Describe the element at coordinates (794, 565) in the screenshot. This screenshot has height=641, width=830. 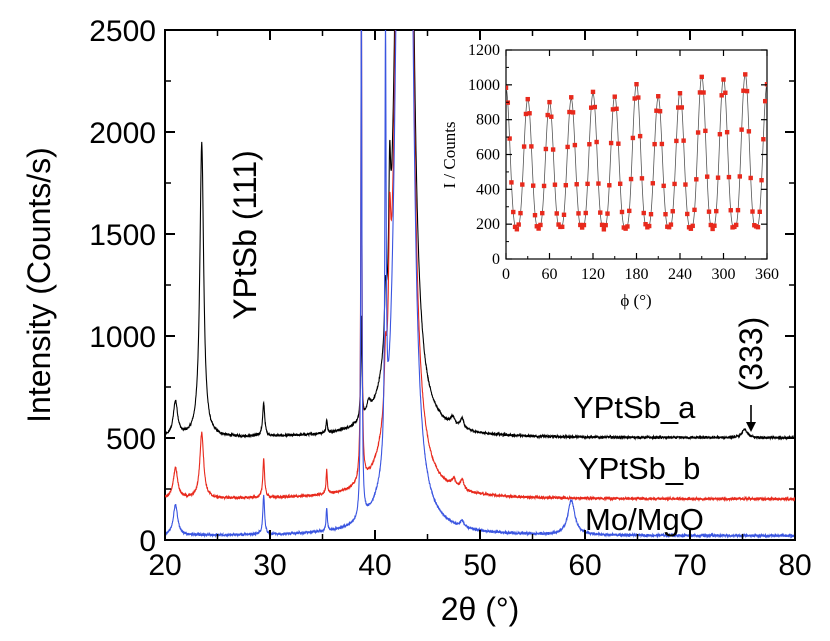
I see `x-tick-label: 80` at that location.